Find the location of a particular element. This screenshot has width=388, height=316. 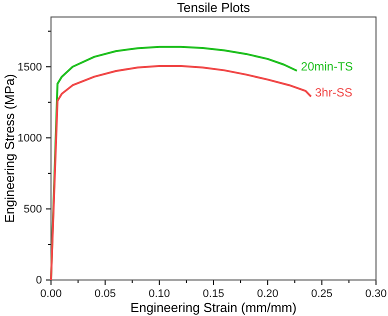

x-tick-label: 0.25 is located at coordinates (322, 294).